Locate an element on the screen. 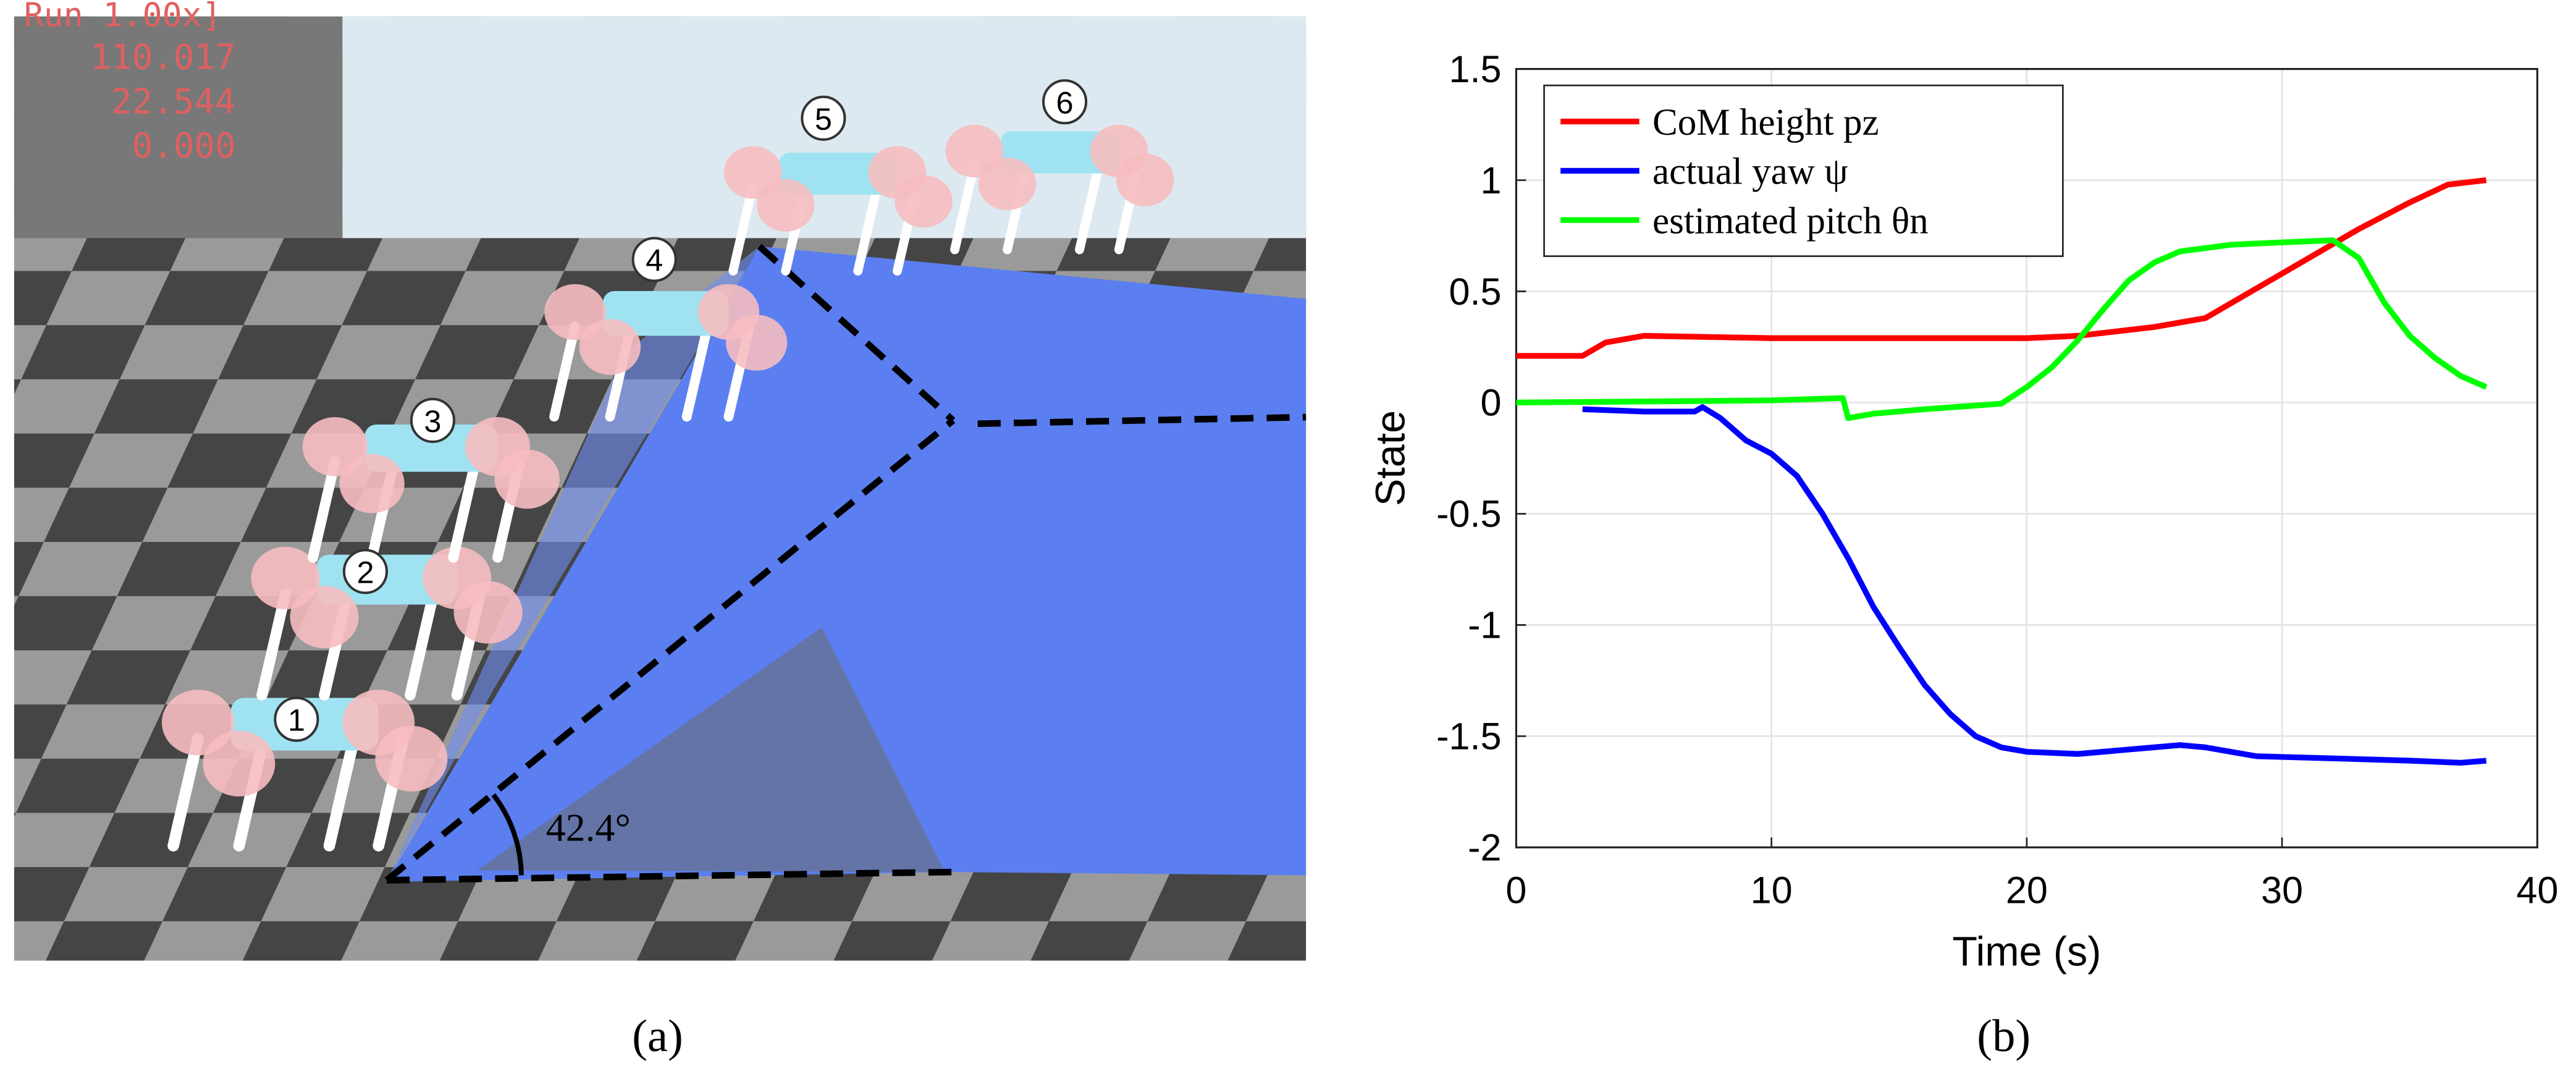  panel-label: (b) is located at coordinates (2004, 1036).